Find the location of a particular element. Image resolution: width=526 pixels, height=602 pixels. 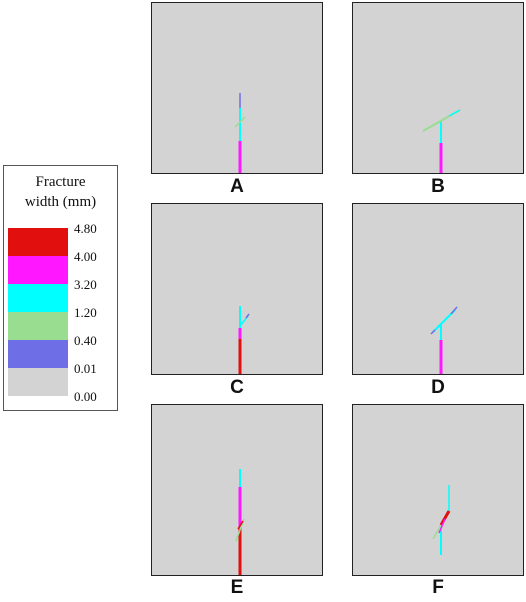

legend-tick: 3.20 is located at coordinates (85, 284).